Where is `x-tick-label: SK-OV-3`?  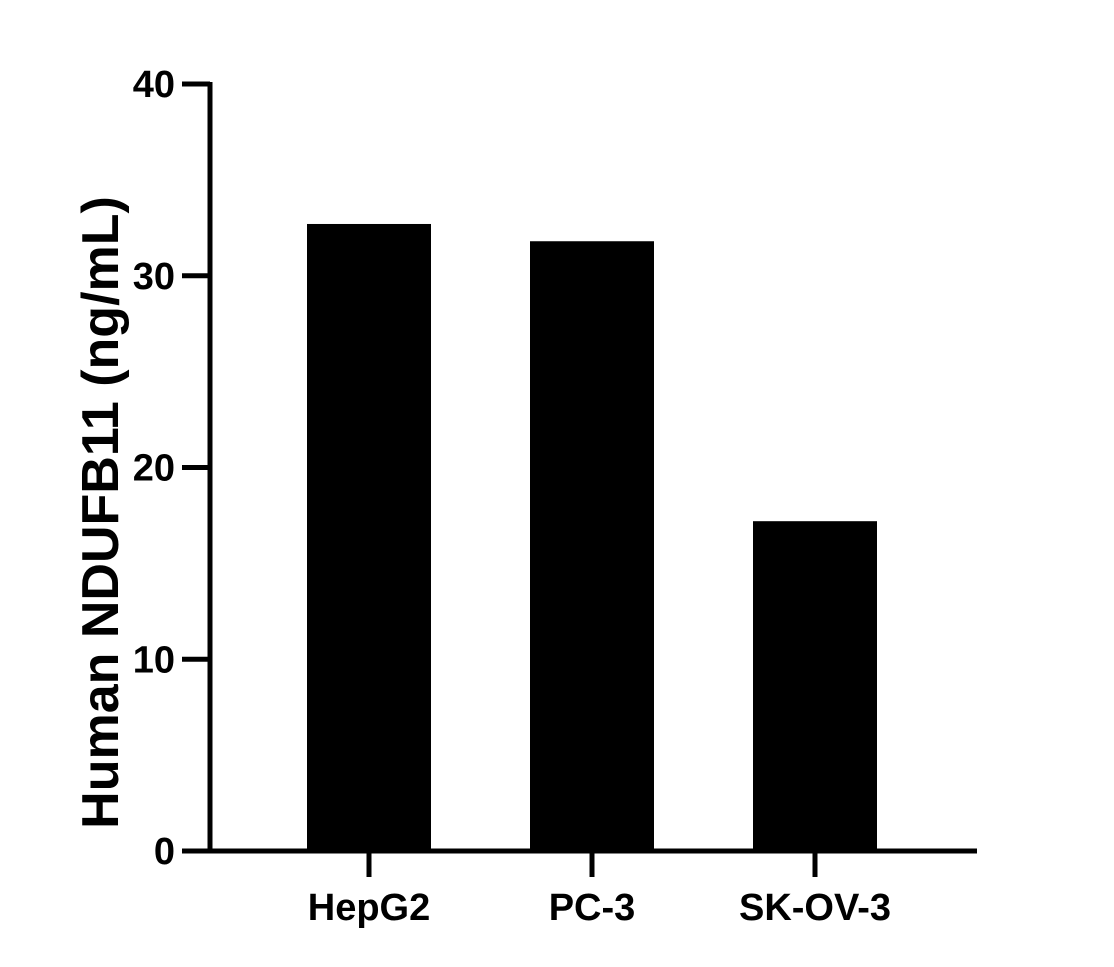 x-tick-label: SK-OV-3 is located at coordinates (815, 908).